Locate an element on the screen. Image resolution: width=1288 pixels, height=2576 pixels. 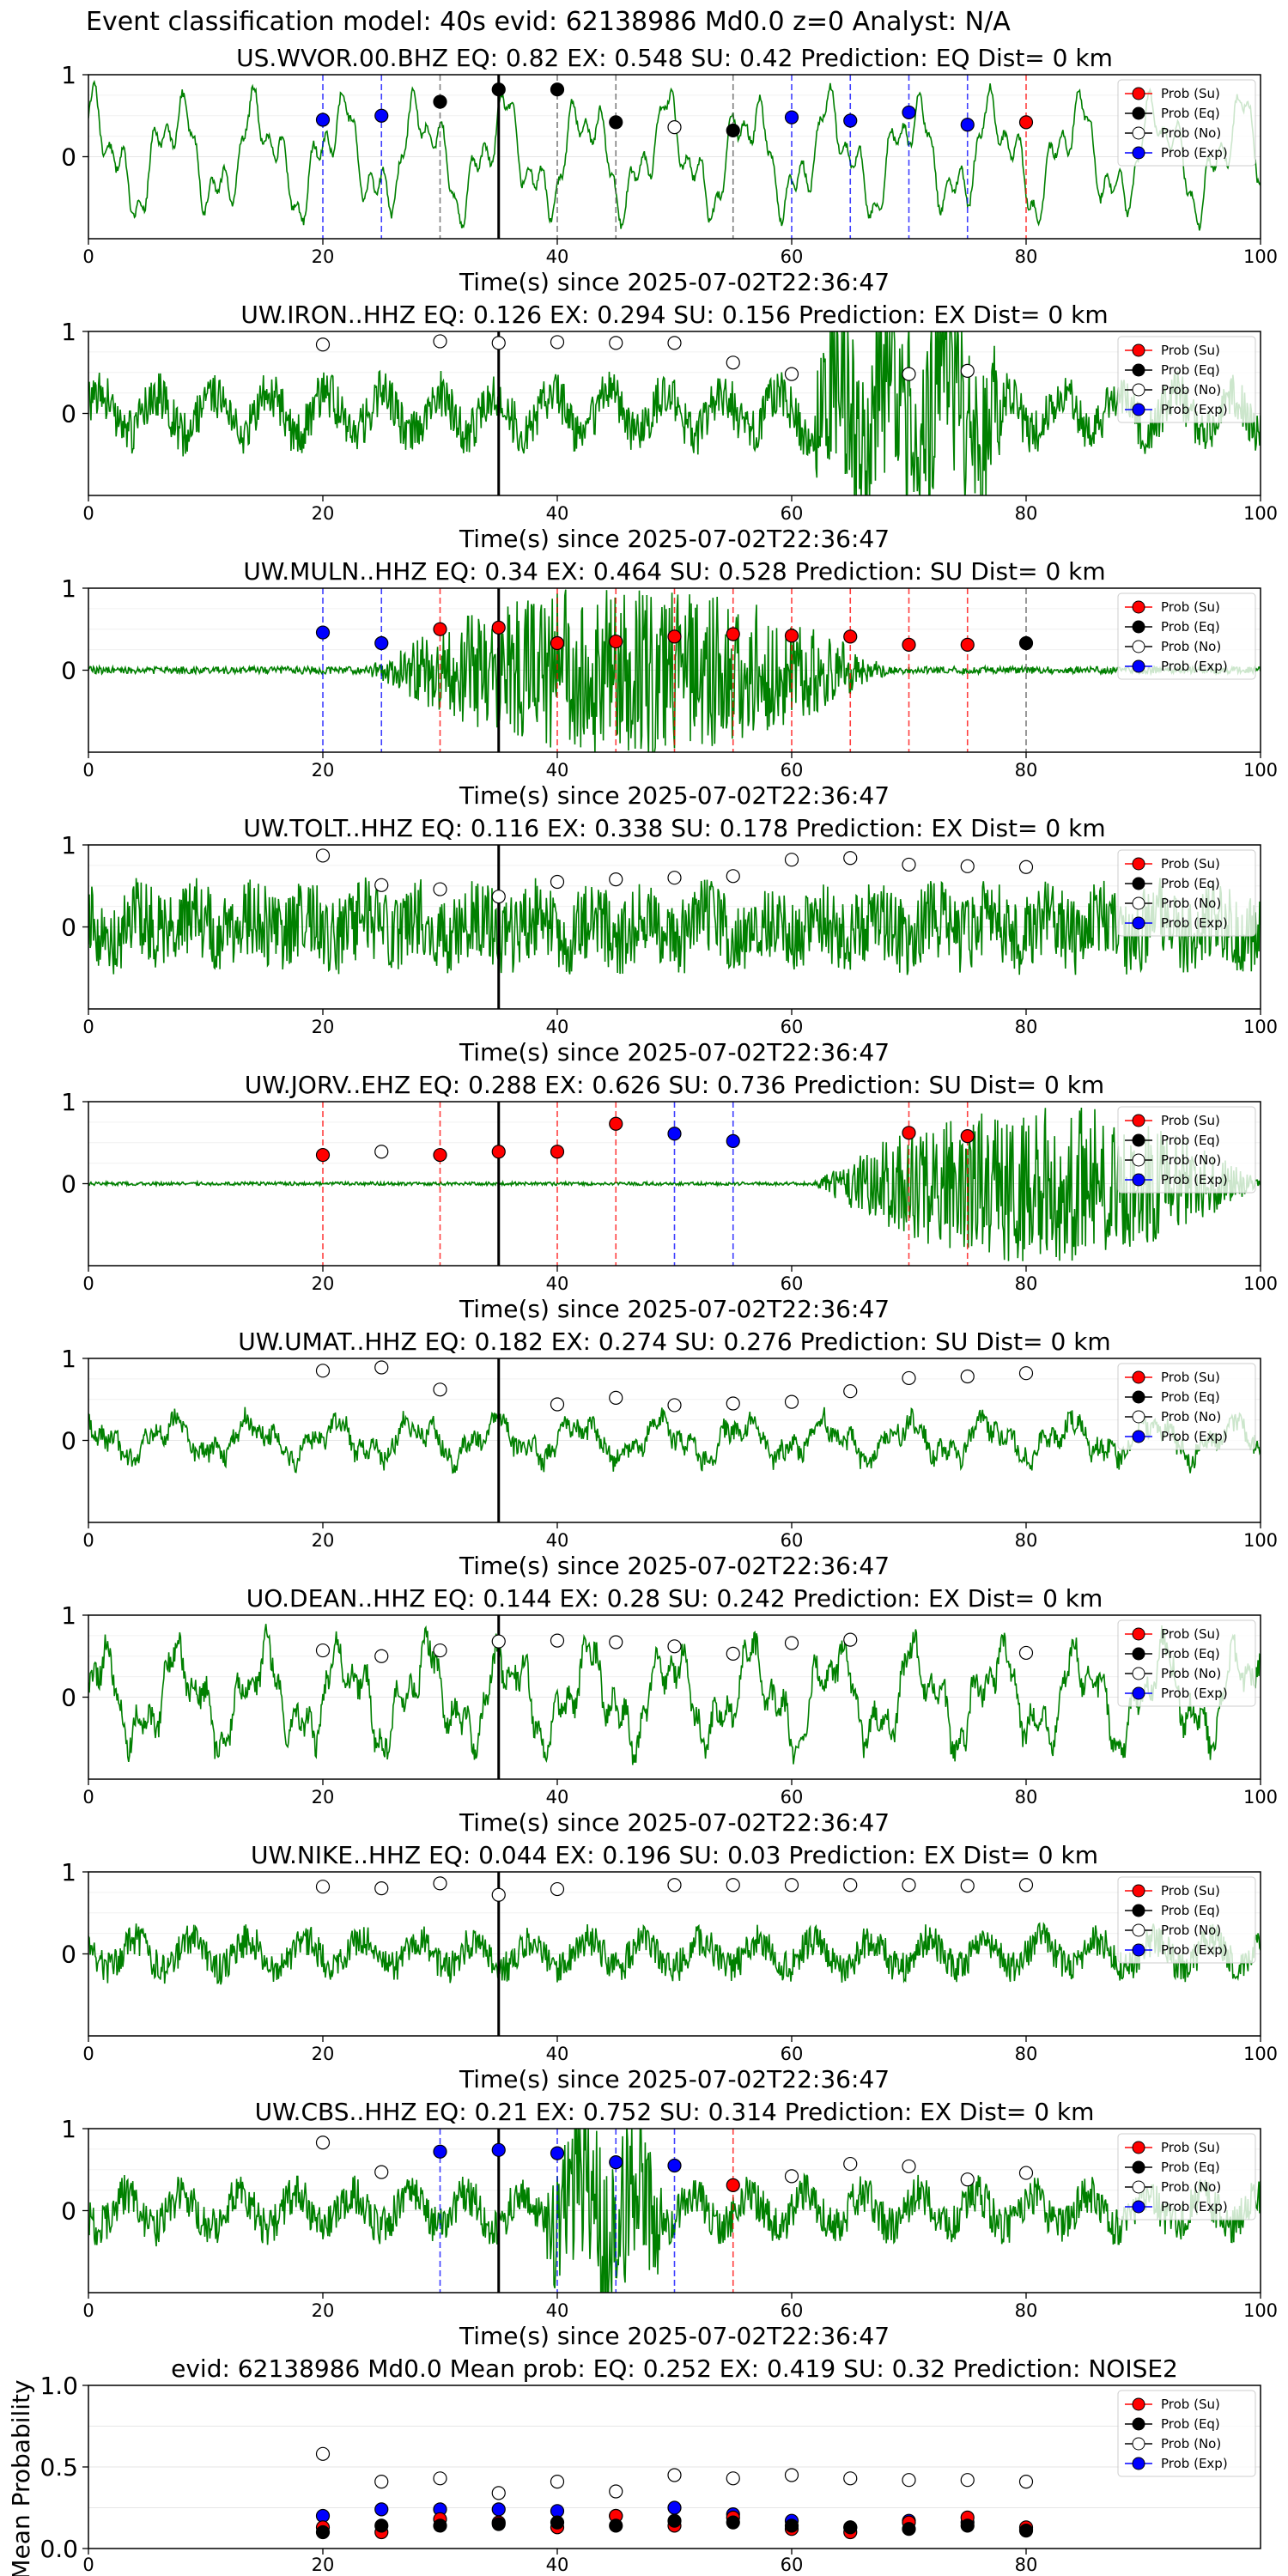
mean-prob-point-no is located at coordinates (1026, 2482).